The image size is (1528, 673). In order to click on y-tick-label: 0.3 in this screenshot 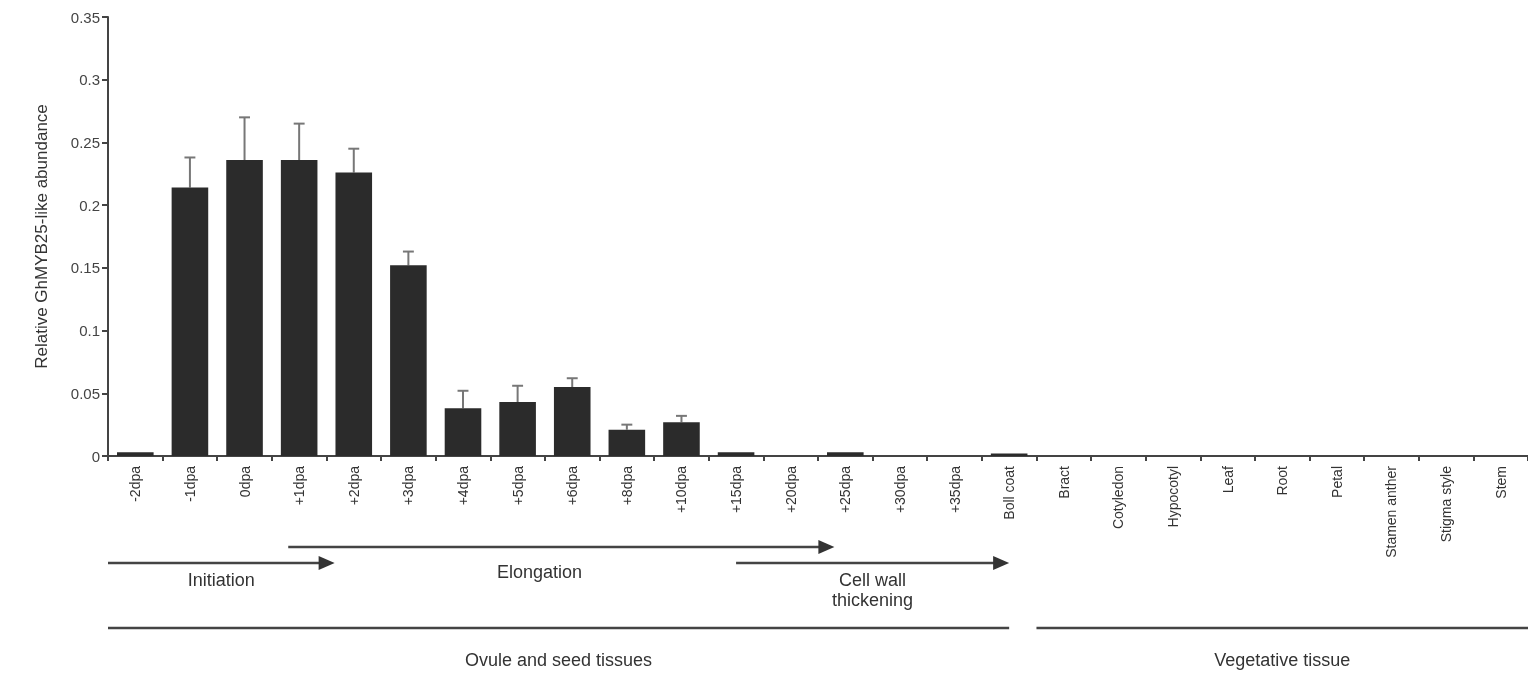, I will do `click(89, 80)`.